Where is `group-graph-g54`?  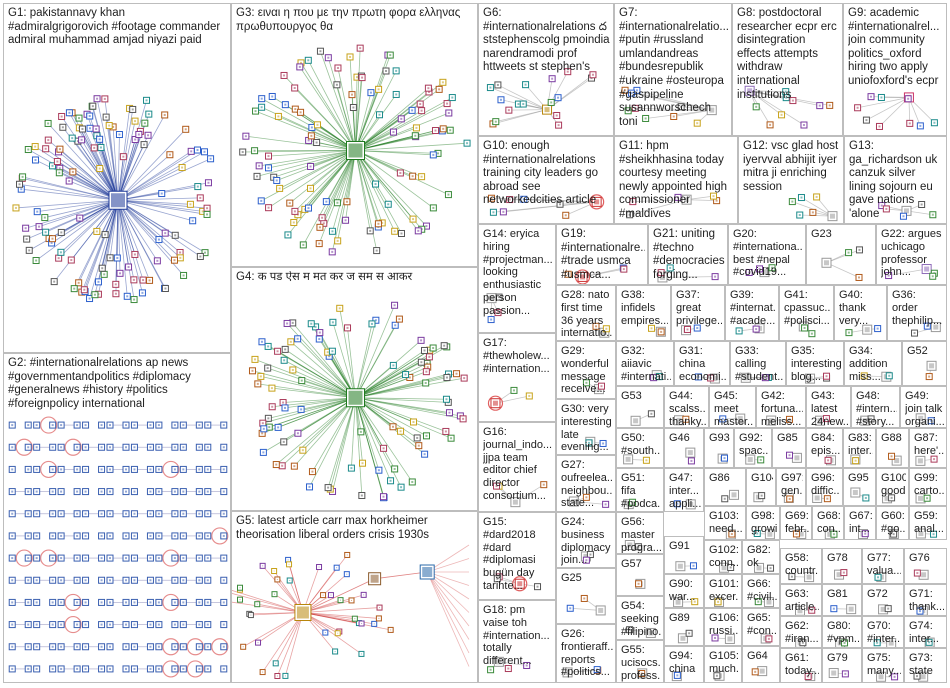
group-graph-g54 is located at coordinates (641, 632).